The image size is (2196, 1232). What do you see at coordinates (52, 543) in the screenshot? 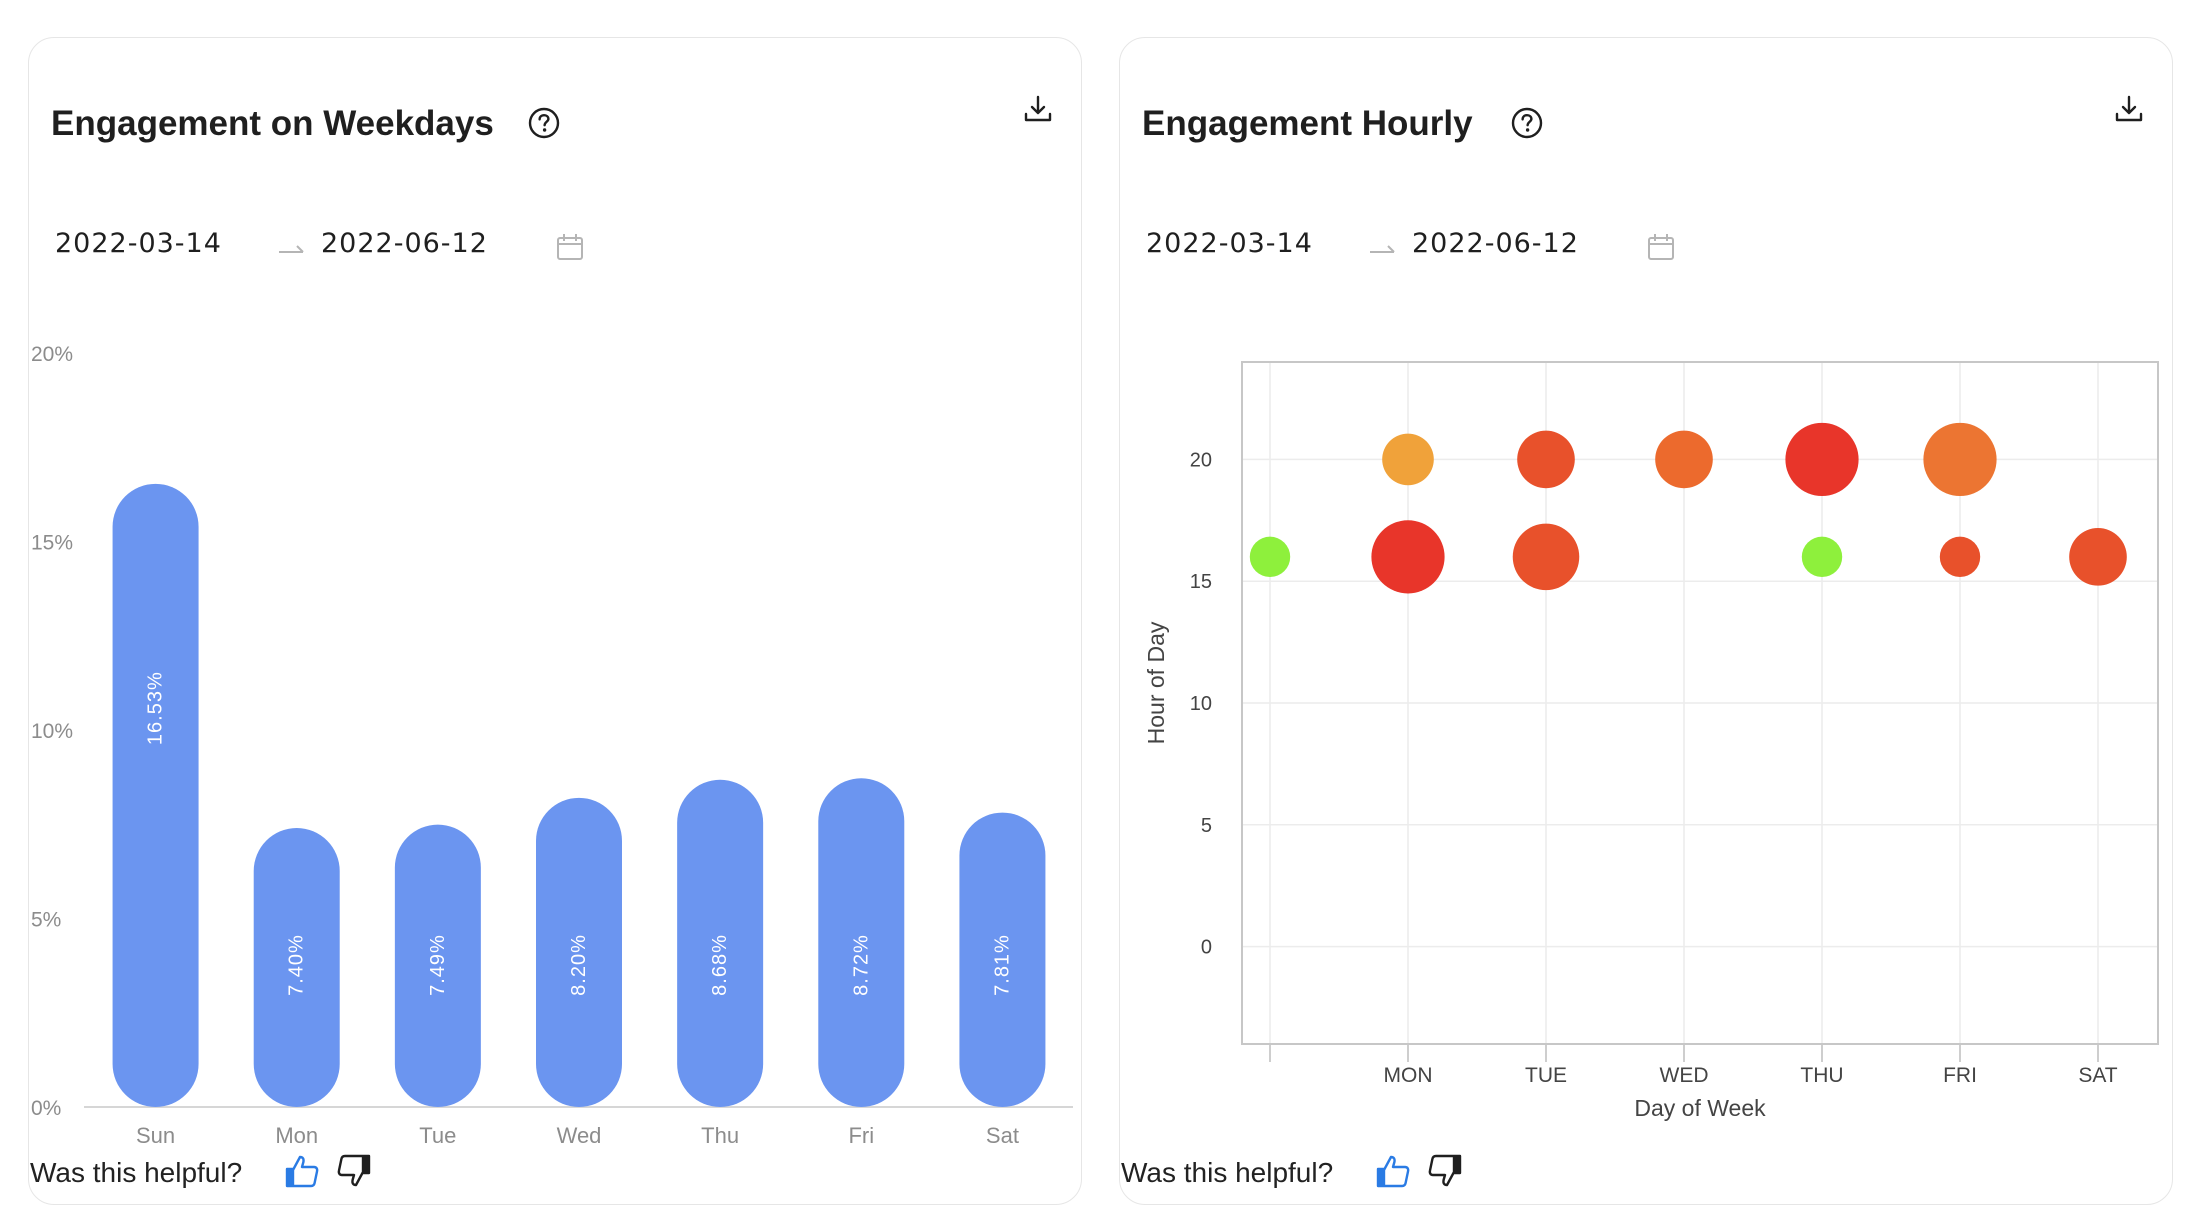
I see `y-tick-label: 15%` at bounding box center [52, 543].